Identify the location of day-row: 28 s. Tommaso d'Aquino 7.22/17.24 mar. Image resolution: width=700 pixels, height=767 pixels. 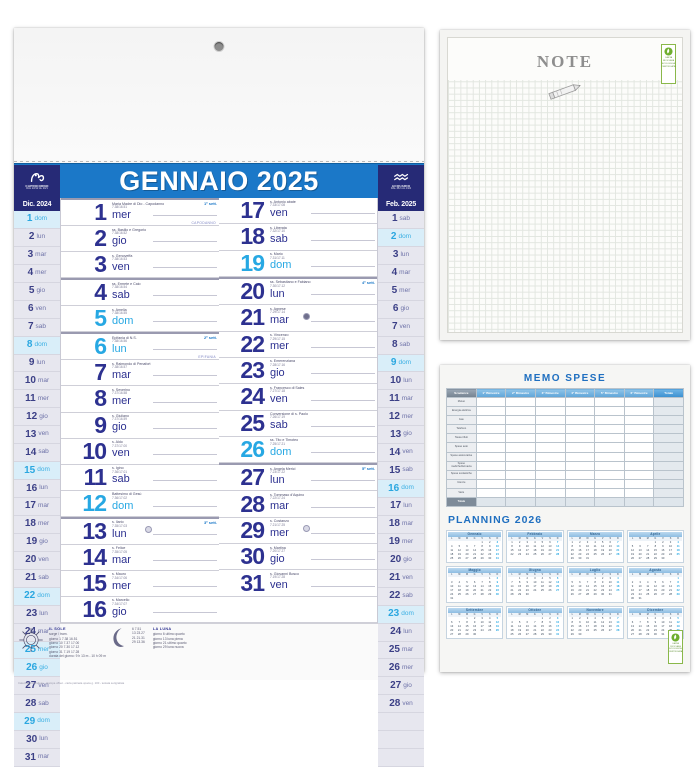
(298, 504).